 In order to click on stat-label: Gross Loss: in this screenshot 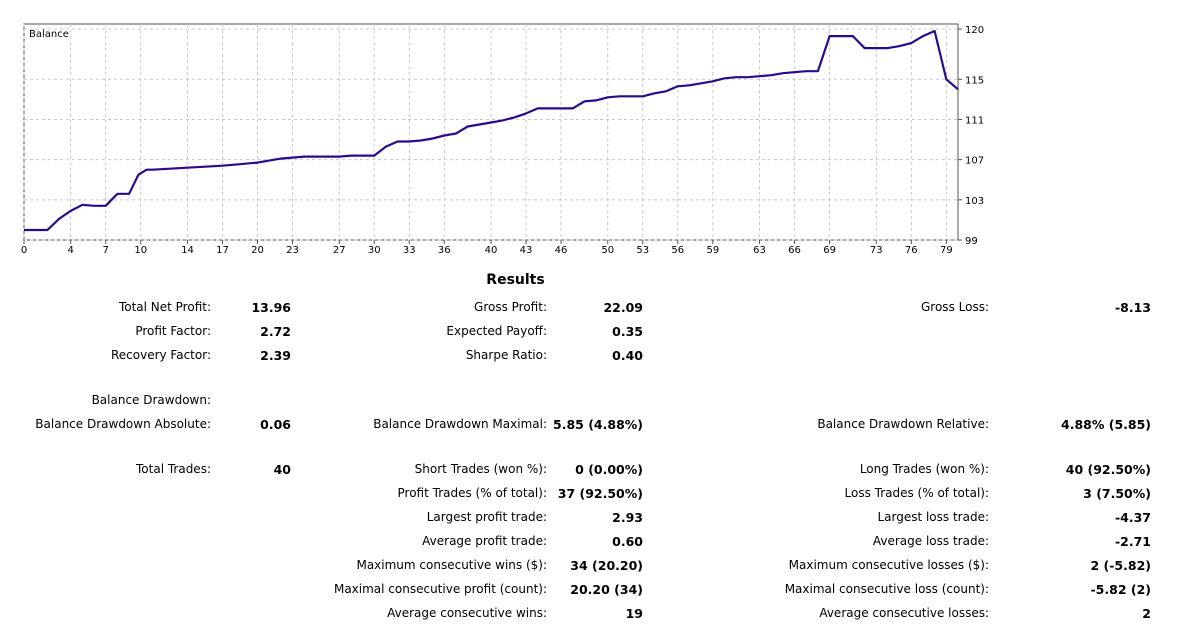, I will do `click(955, 307)`.